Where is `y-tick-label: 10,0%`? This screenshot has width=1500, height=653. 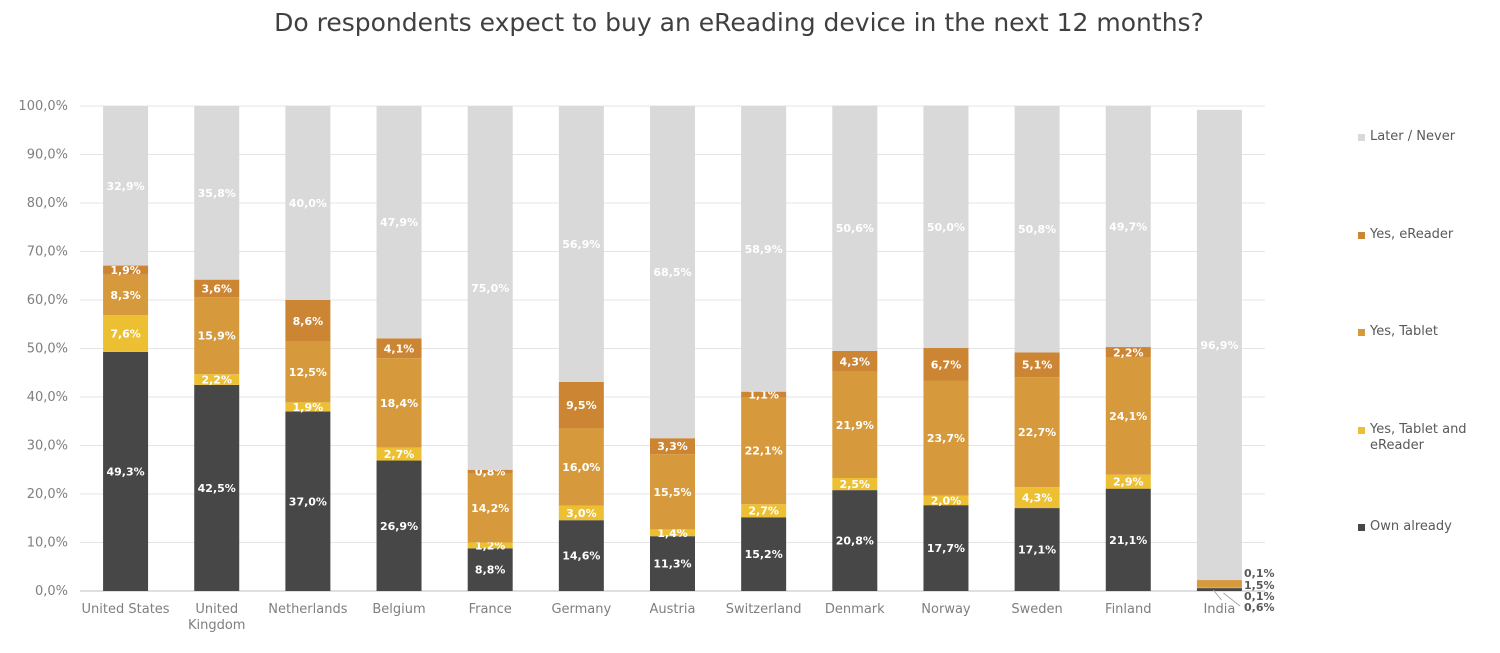 y-tick-label: 10,0% is located at coordinates (47, 543).